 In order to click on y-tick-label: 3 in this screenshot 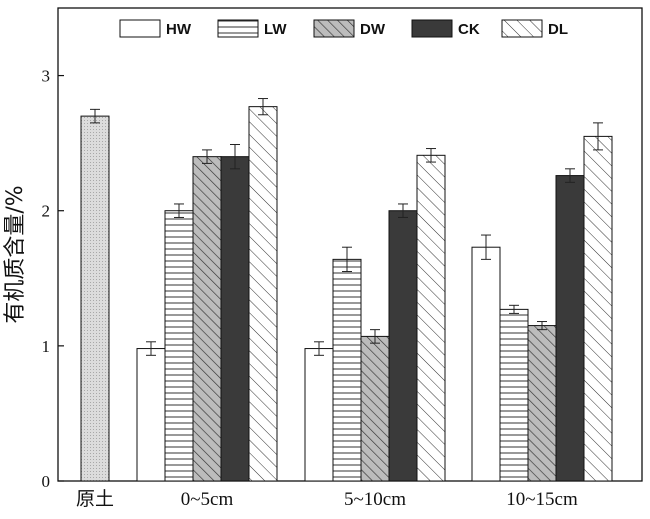, I will do `click(46, 76)`.